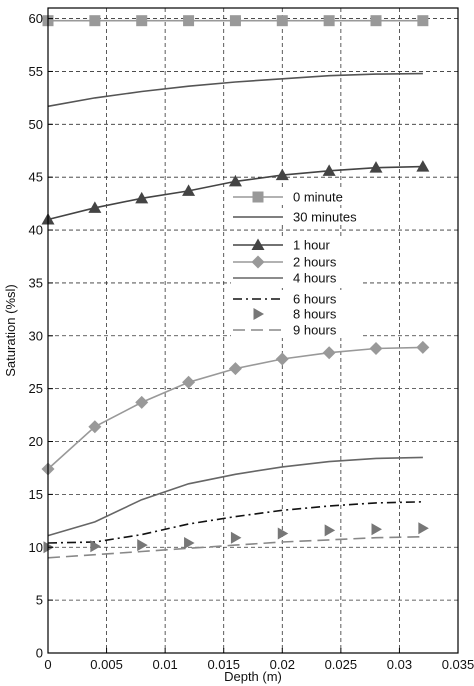 This screenshot has height=686, width=474. Describe the element at coordinates (106, 664) in the screenshot. I see `x-tick-label: 0.005` at that location.